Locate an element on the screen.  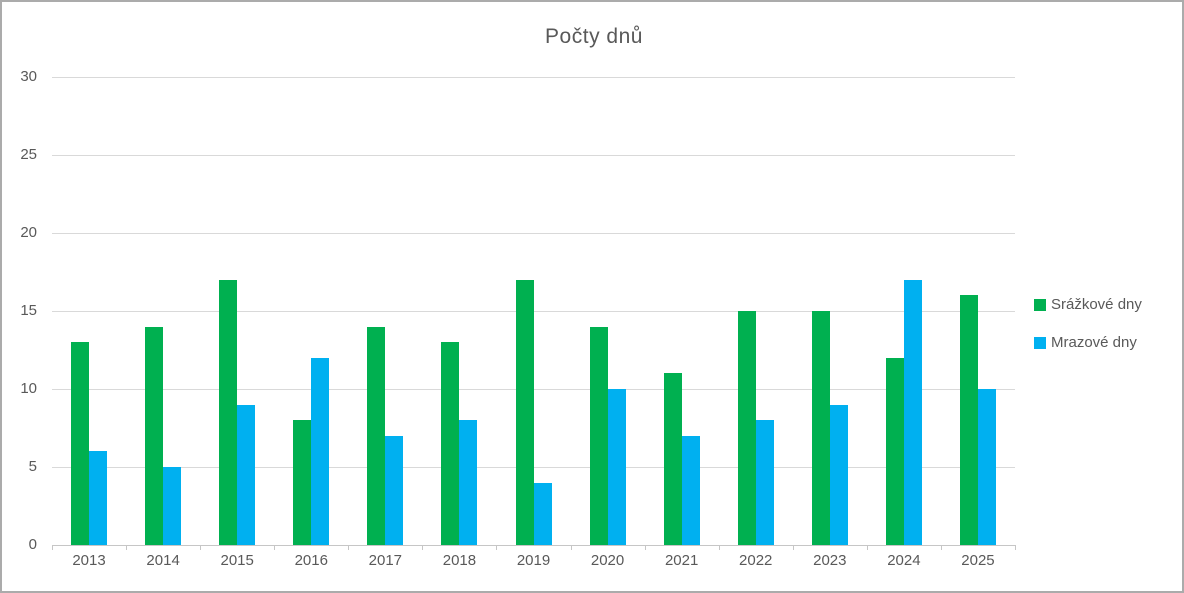
y-axis-label-10: 10 is located at coordinates (28, 388).